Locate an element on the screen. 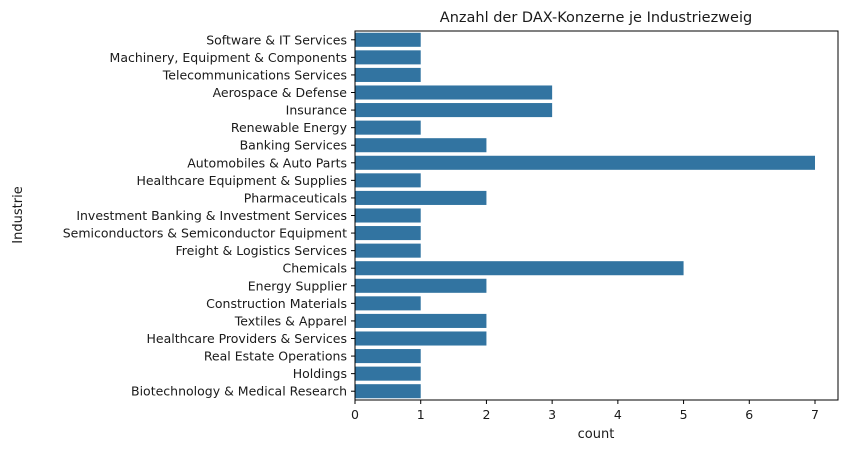 The height and width of the screenshot is (453, 860). y-tick-label: Holdings is located at coordinates (320, 373).